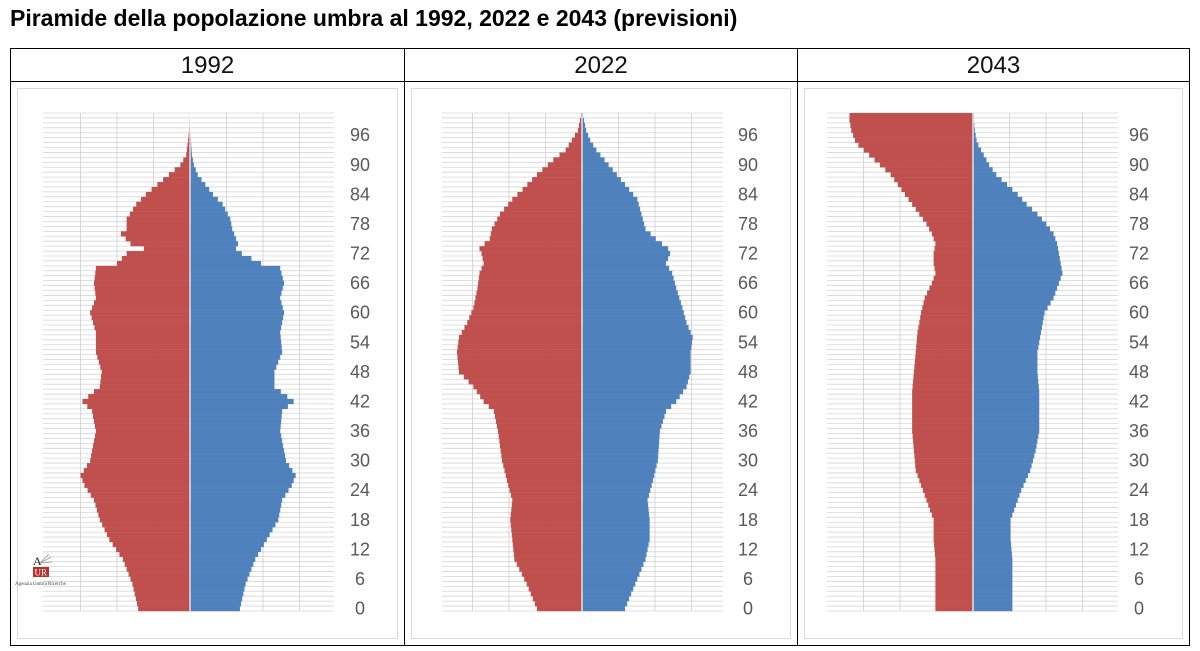 The image size is (1200, 651). I want to click on age-tick-label: 66, so click(360, 283).